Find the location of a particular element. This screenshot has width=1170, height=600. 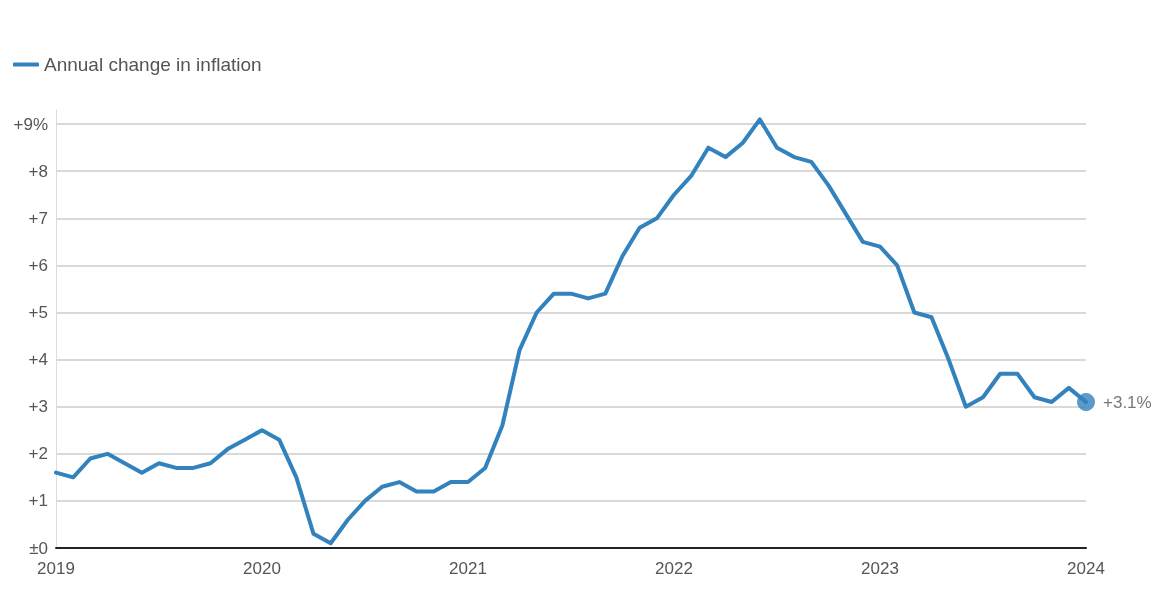

x-tick-label: 2024 is located at coordinates (1086, 568).